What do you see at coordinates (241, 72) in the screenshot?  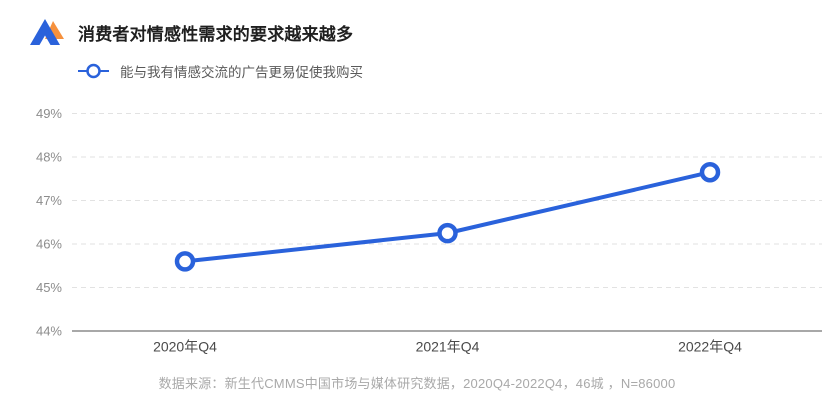 I see `legend-series-label: 能与我有情感交流的广告更易促使我购买` at bounding box center [241, 72].